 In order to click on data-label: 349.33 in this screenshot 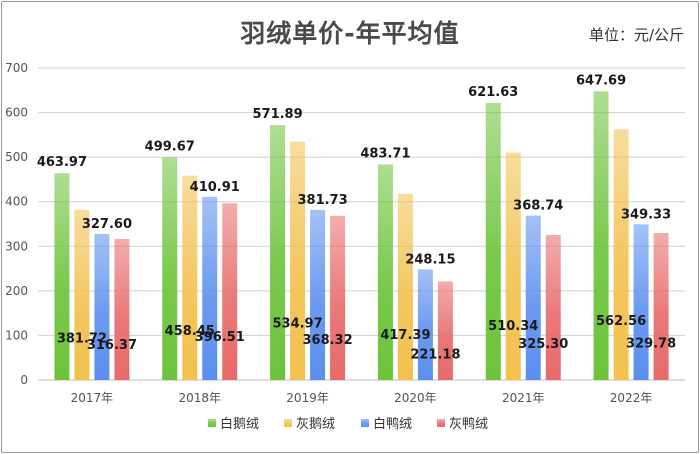, I will do `click(646, 214)`.